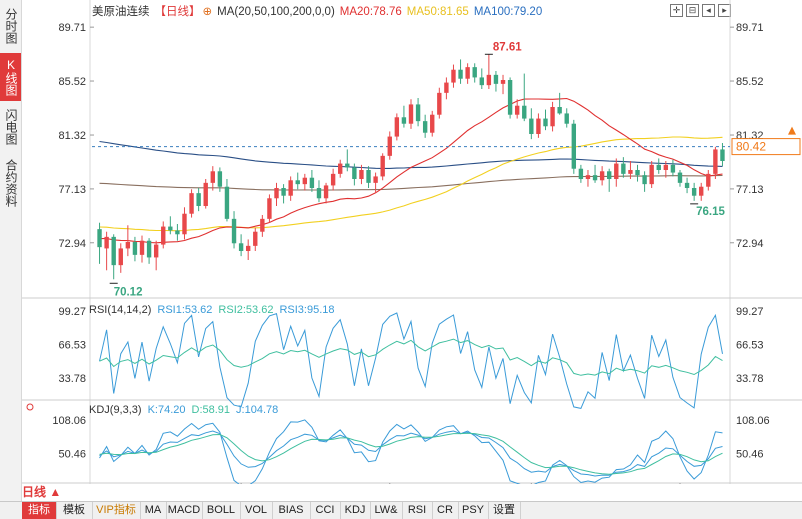  I want to click on indicator-tab-14: 设置, so click(504, 510).